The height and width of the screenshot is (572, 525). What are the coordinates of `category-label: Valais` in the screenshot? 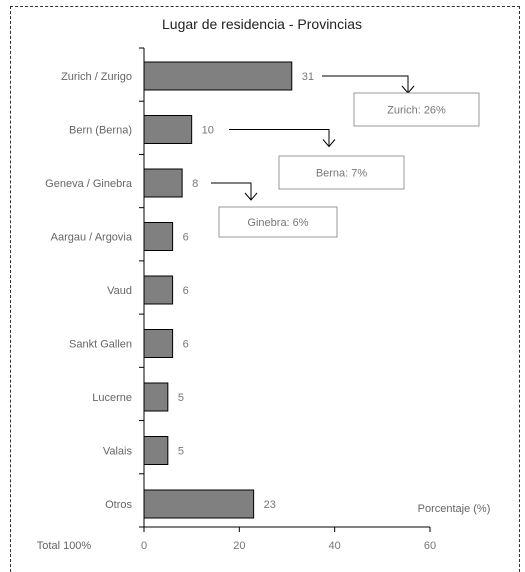 It's located at (118, 452).